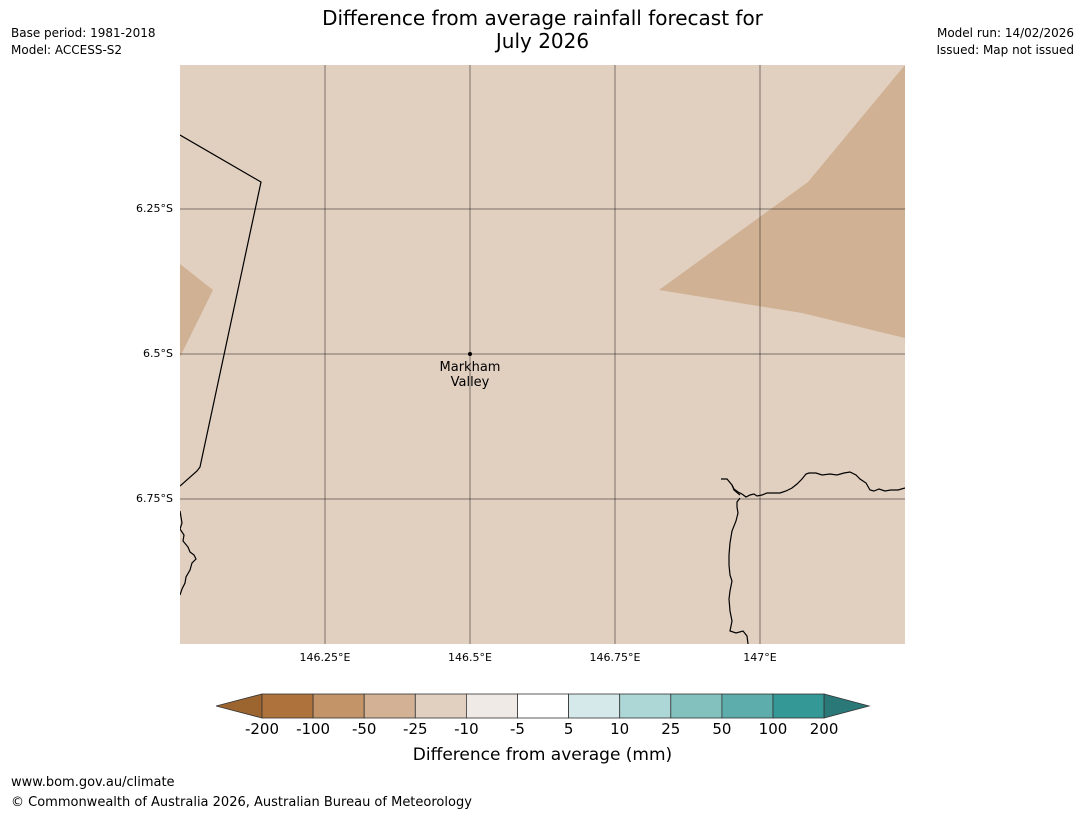 The width and height of the screenshot is (1085, 816). What do you see at coordinates (188, 553) in the screenshot?
I see `coastline-southwest` at bounding box center [188, 553].